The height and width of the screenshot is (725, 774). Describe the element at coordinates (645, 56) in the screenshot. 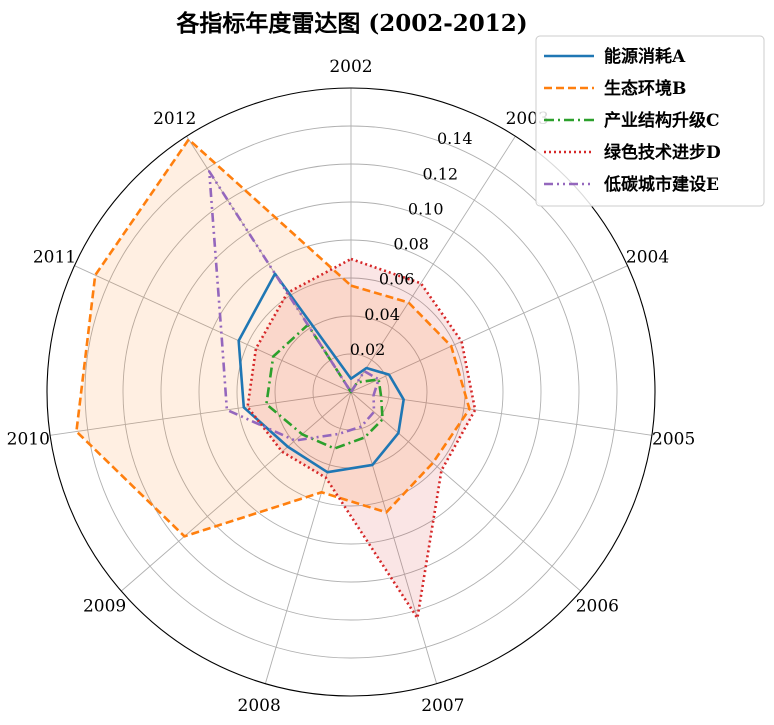

I see `legend-label: 能源消耗A` at that location.